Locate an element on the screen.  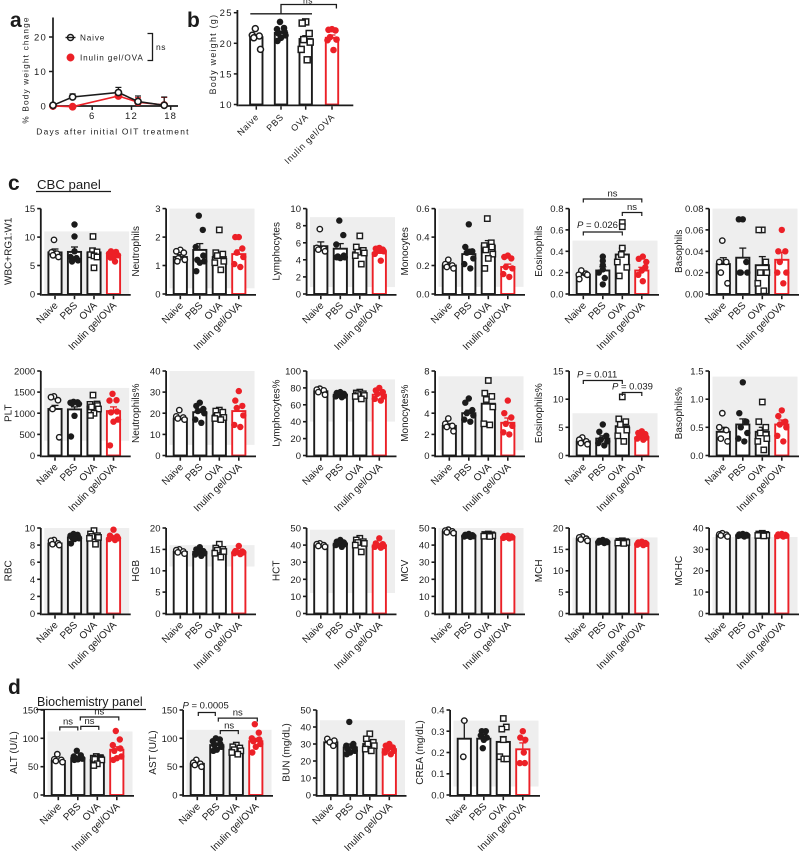
svg-text: ALT (U/L) is located at coordinates (14, 752).